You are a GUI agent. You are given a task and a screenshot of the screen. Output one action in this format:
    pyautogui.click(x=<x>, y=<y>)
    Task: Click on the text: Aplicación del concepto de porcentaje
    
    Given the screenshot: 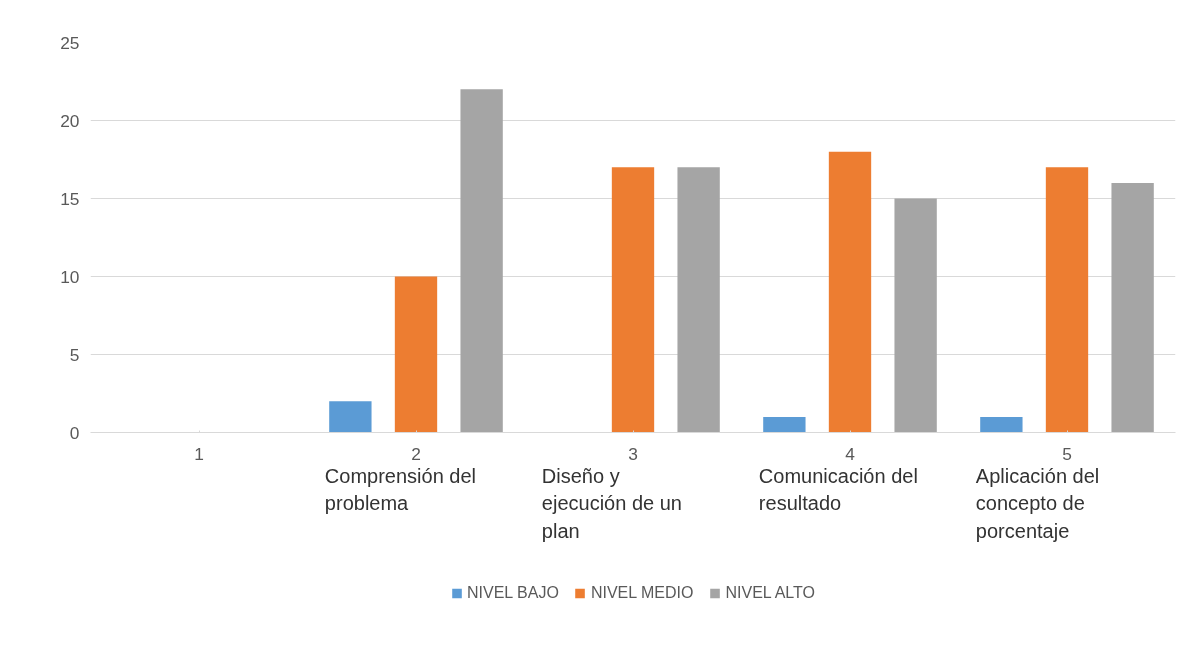 What is the action you would take?
    pyautogui.click(x=1037, y=503)
    